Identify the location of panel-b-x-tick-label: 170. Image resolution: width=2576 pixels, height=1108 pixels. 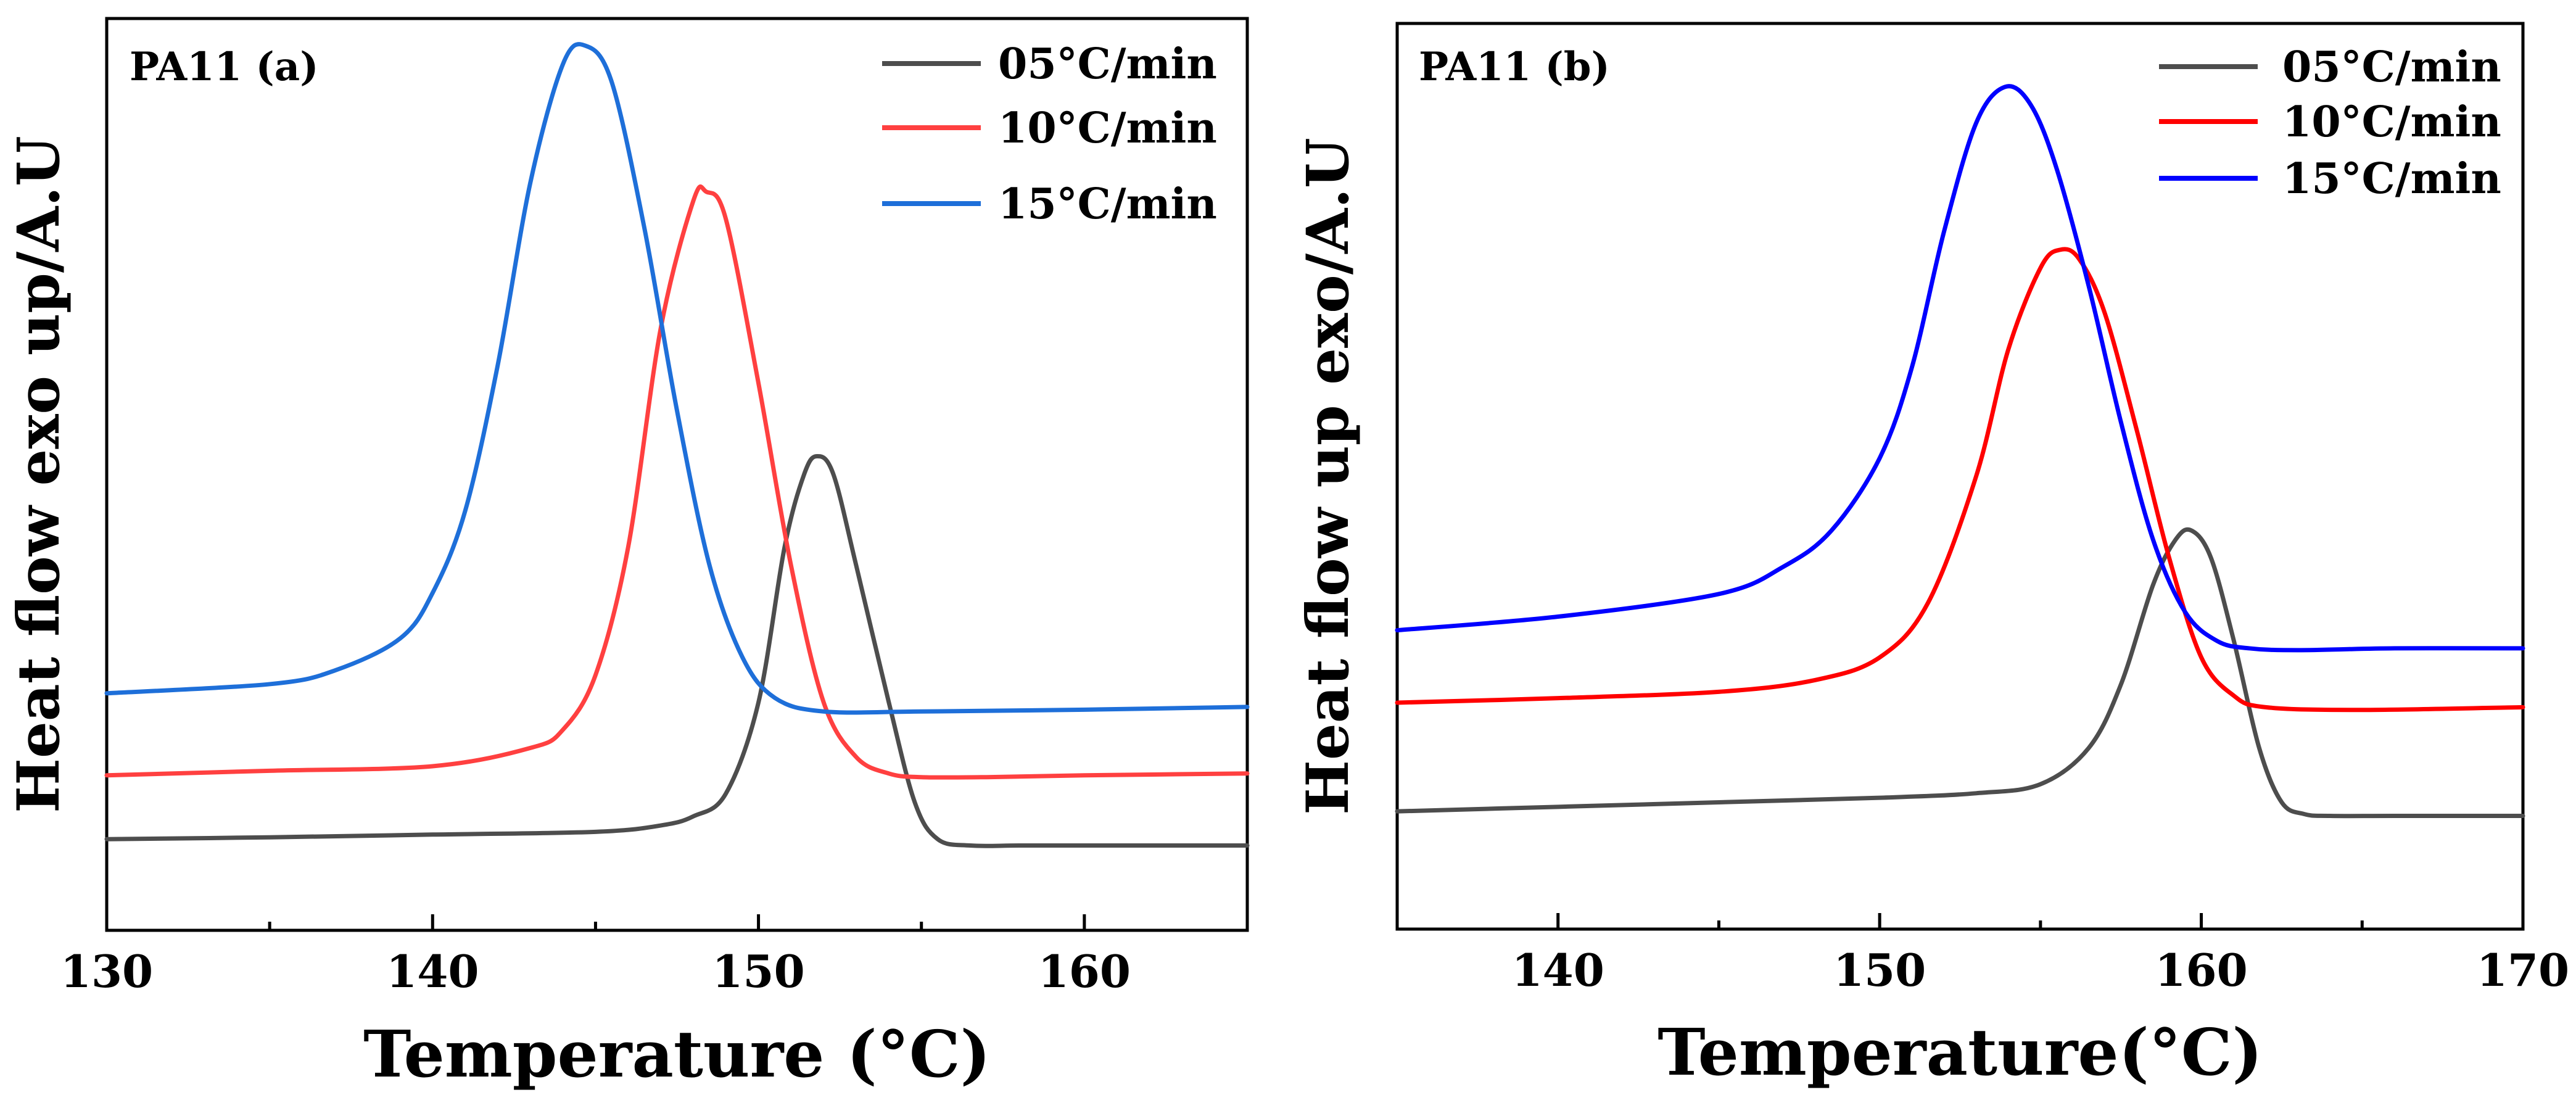
(2523, 970).